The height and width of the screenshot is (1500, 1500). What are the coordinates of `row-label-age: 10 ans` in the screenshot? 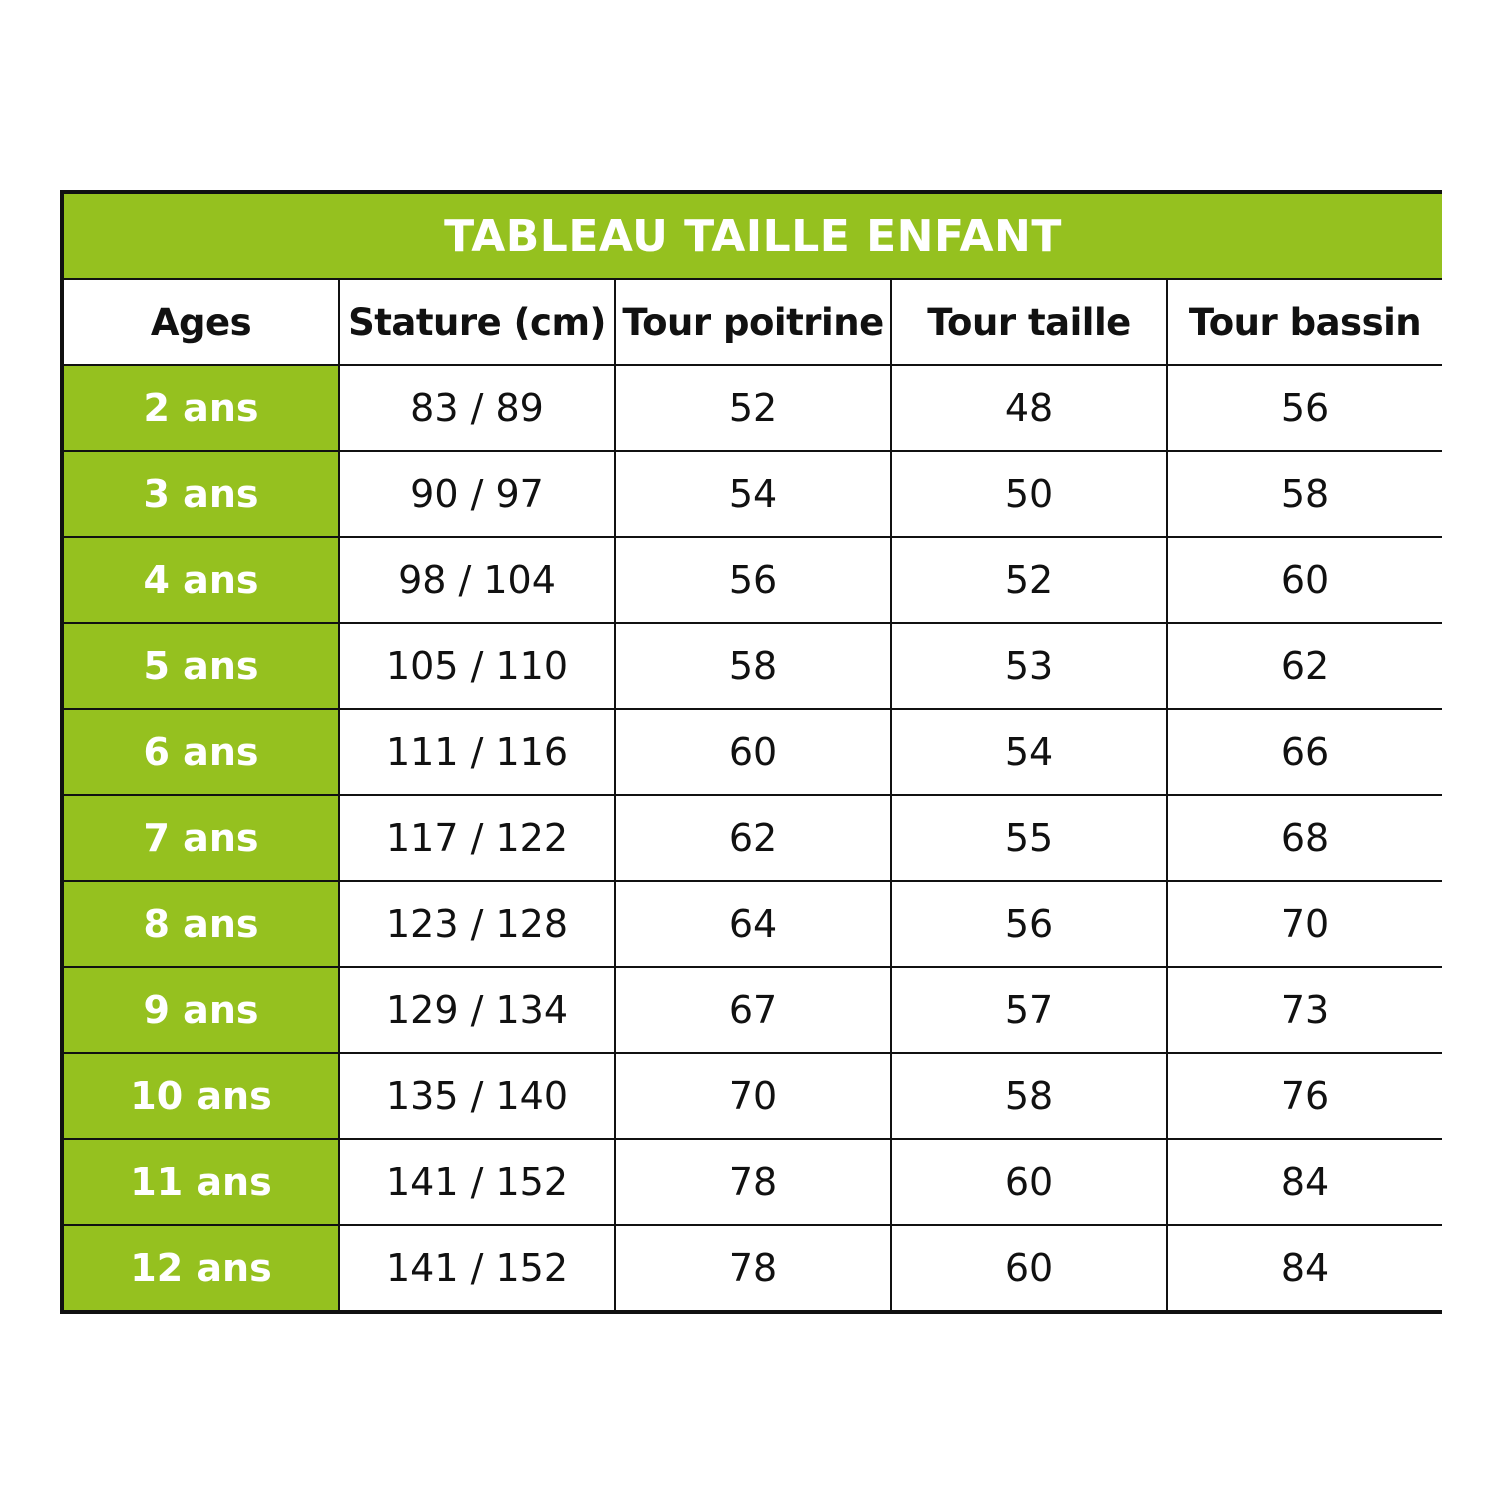 It's located at (201, 1096).